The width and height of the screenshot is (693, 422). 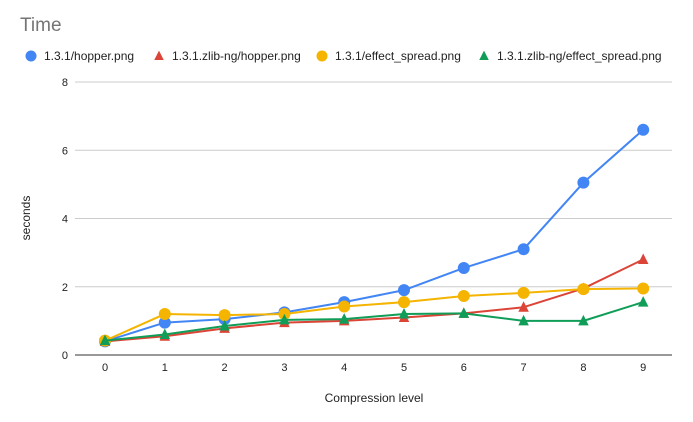 What do you see at coordinates (374, 398) in the screenshot?
I see `x-axis-label: Compression level` at bounding box center [374, 398].